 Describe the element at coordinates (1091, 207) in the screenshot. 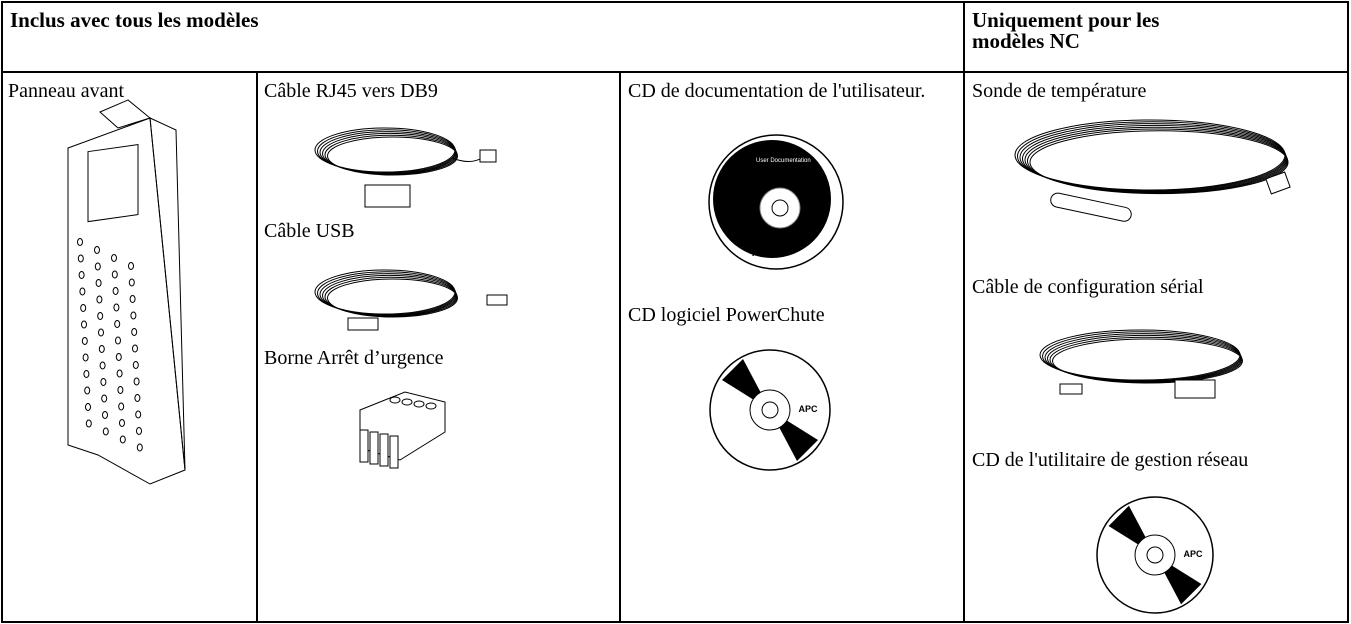

I see `probe-tip` at that location.